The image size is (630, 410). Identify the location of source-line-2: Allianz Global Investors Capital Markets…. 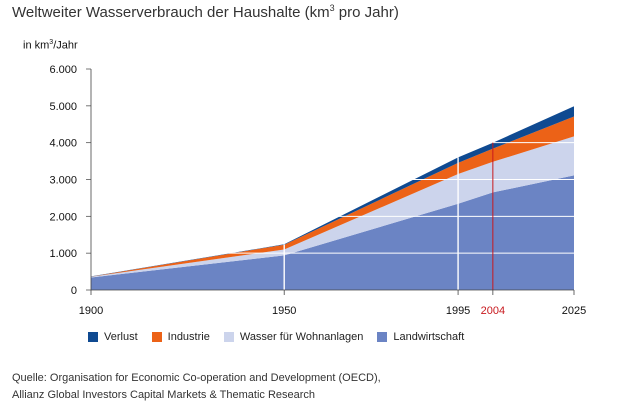
(164, 395).